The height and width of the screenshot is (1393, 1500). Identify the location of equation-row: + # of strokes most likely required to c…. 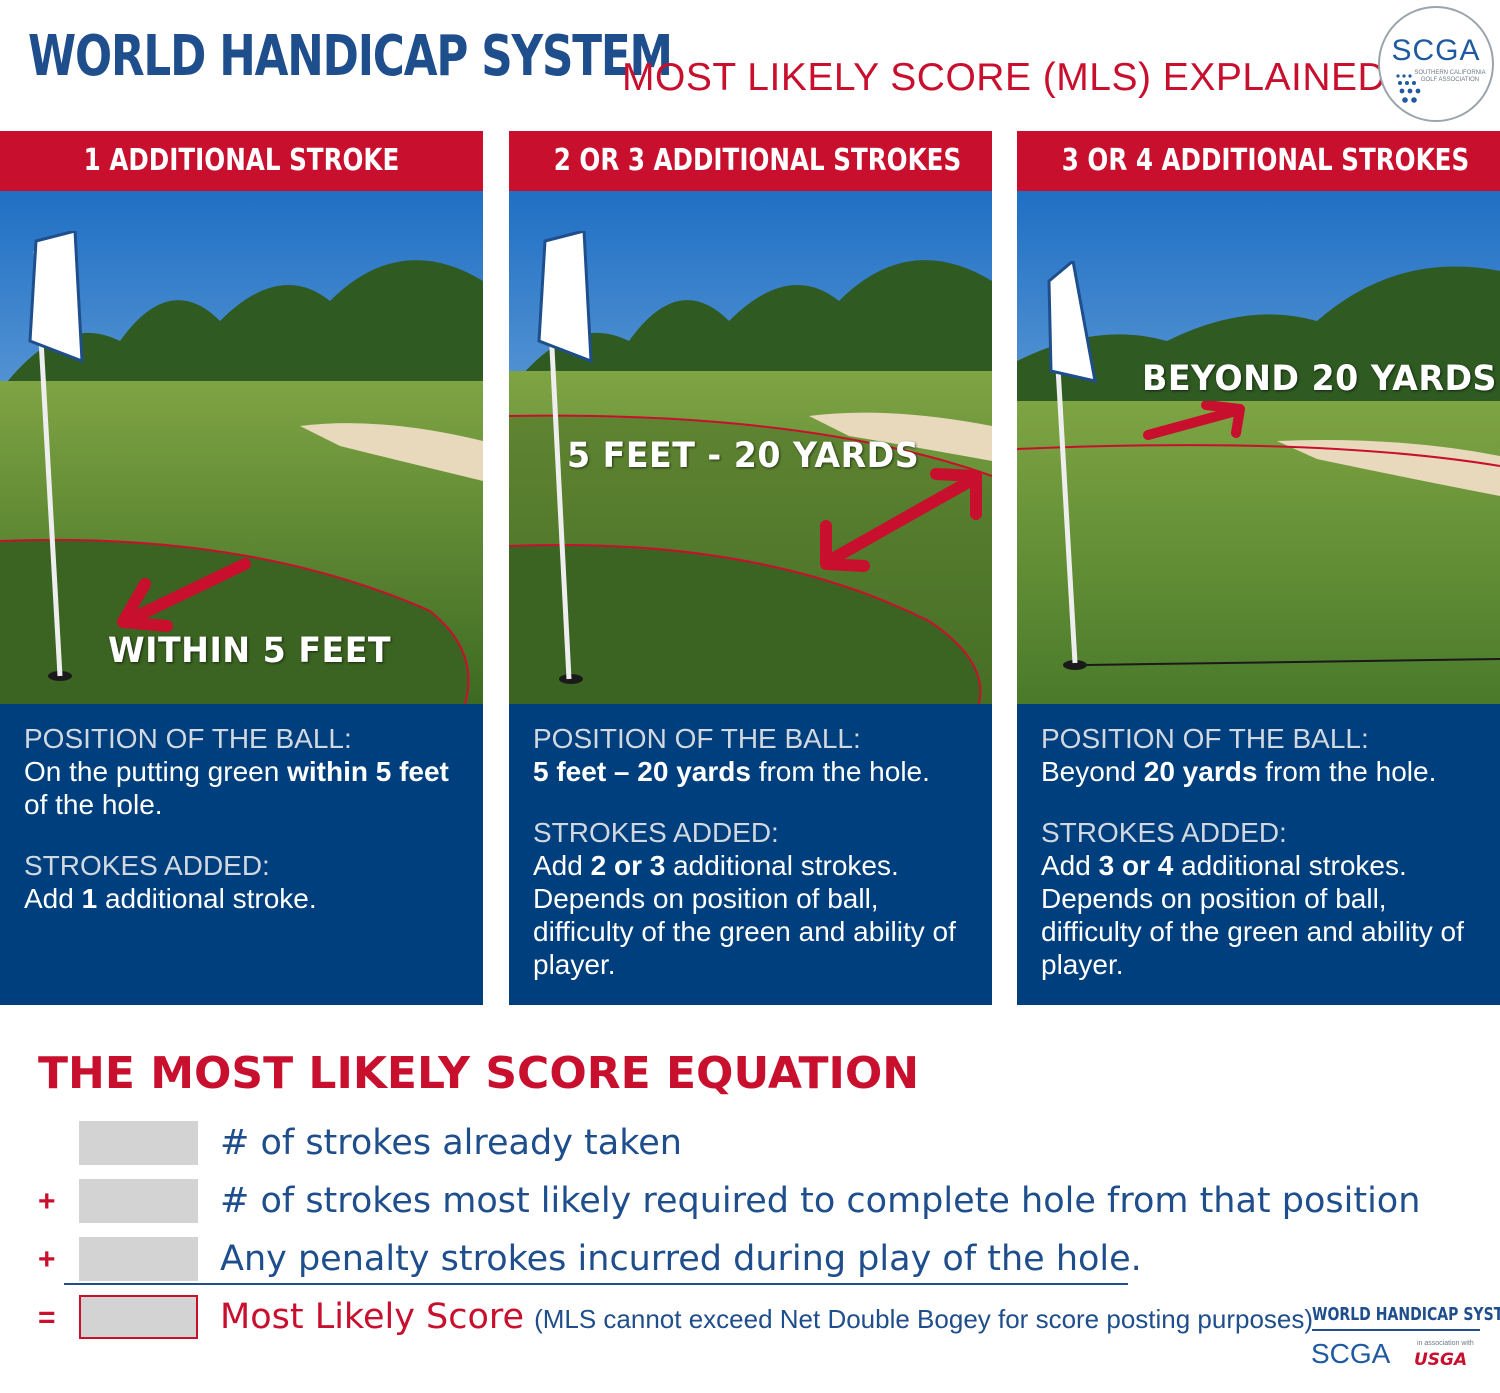
(750, 1202).